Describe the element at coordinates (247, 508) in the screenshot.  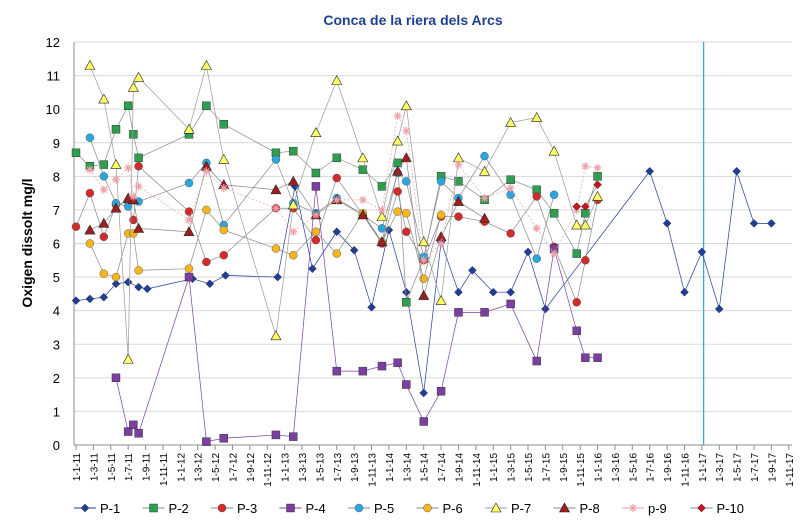
I see `legend-label: P-3` at that location.